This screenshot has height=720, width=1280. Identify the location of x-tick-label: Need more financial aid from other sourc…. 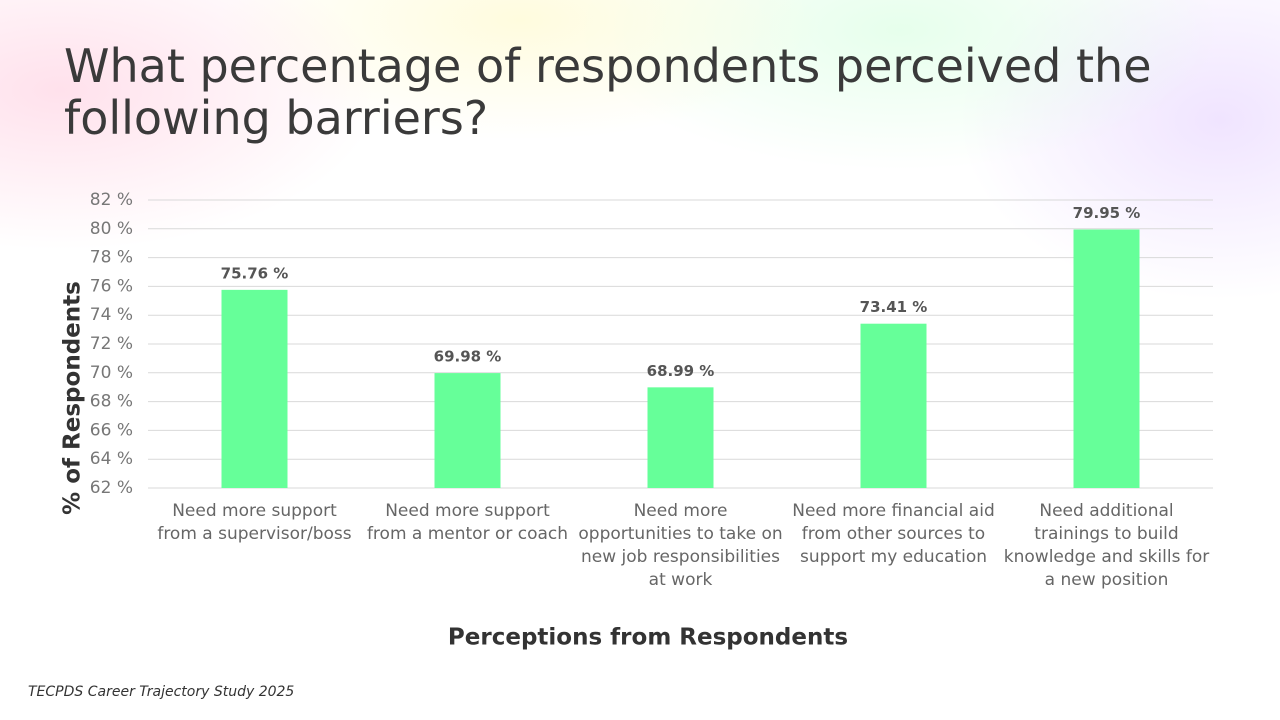
(893, 534).